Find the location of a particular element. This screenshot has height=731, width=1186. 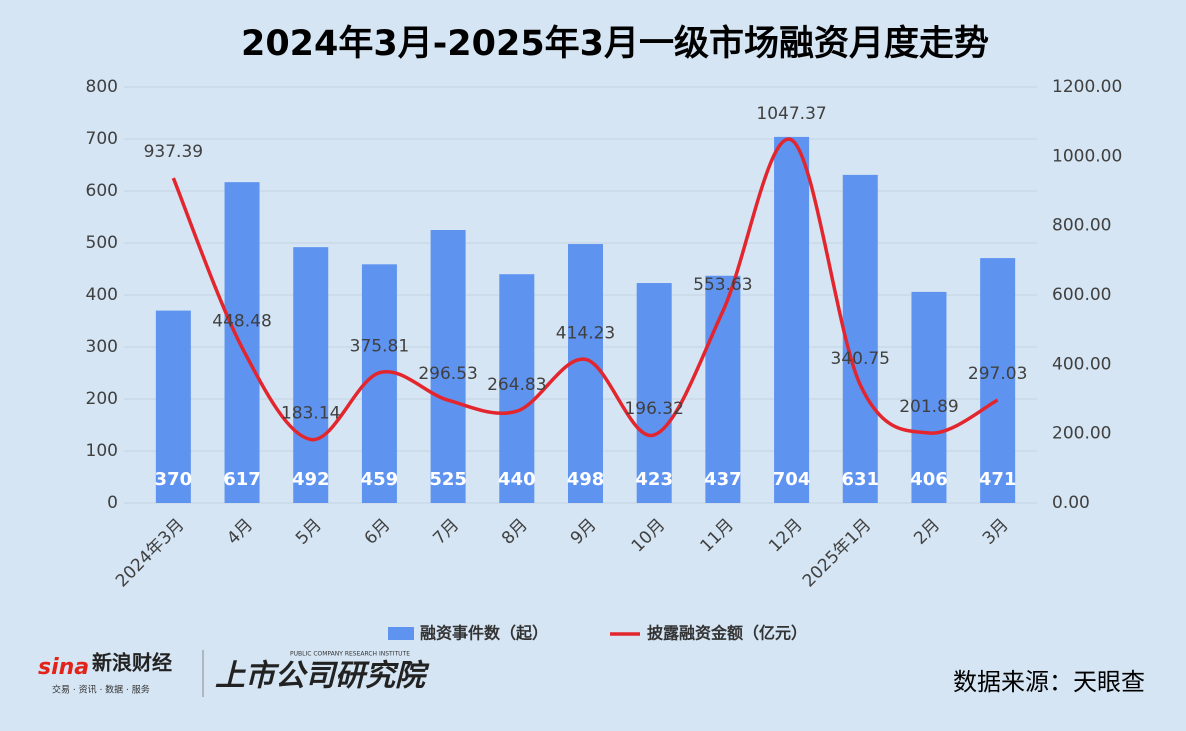

x-tick-label: 5月 is located at coordinates (309, 532).